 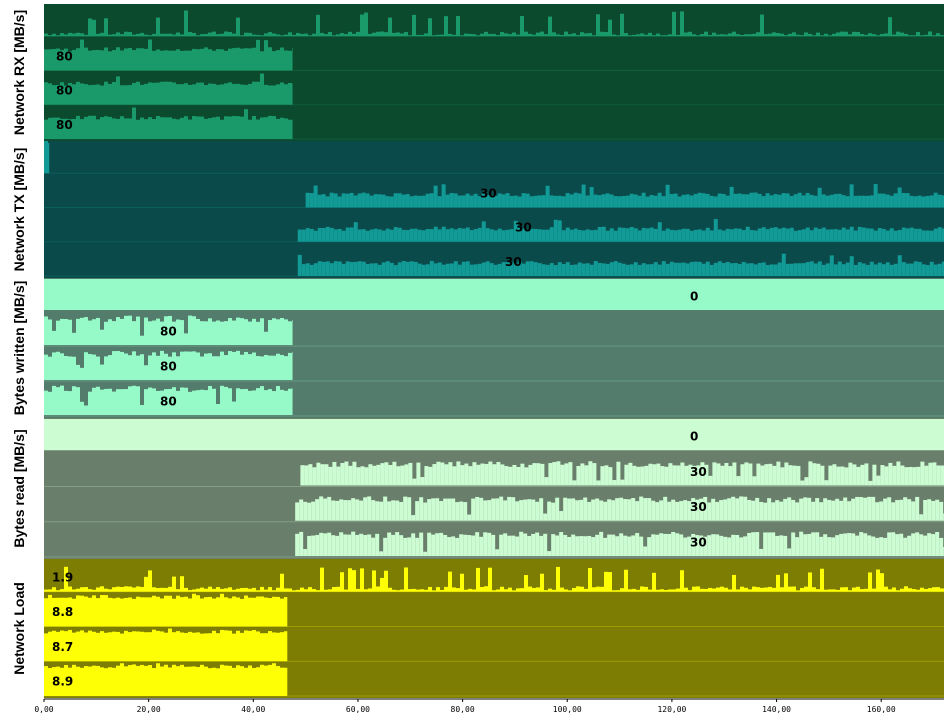 What do you see at coordinates (494, 265) in the screenshot?
I see `series-row: 30` at bounding box center [494, 265].